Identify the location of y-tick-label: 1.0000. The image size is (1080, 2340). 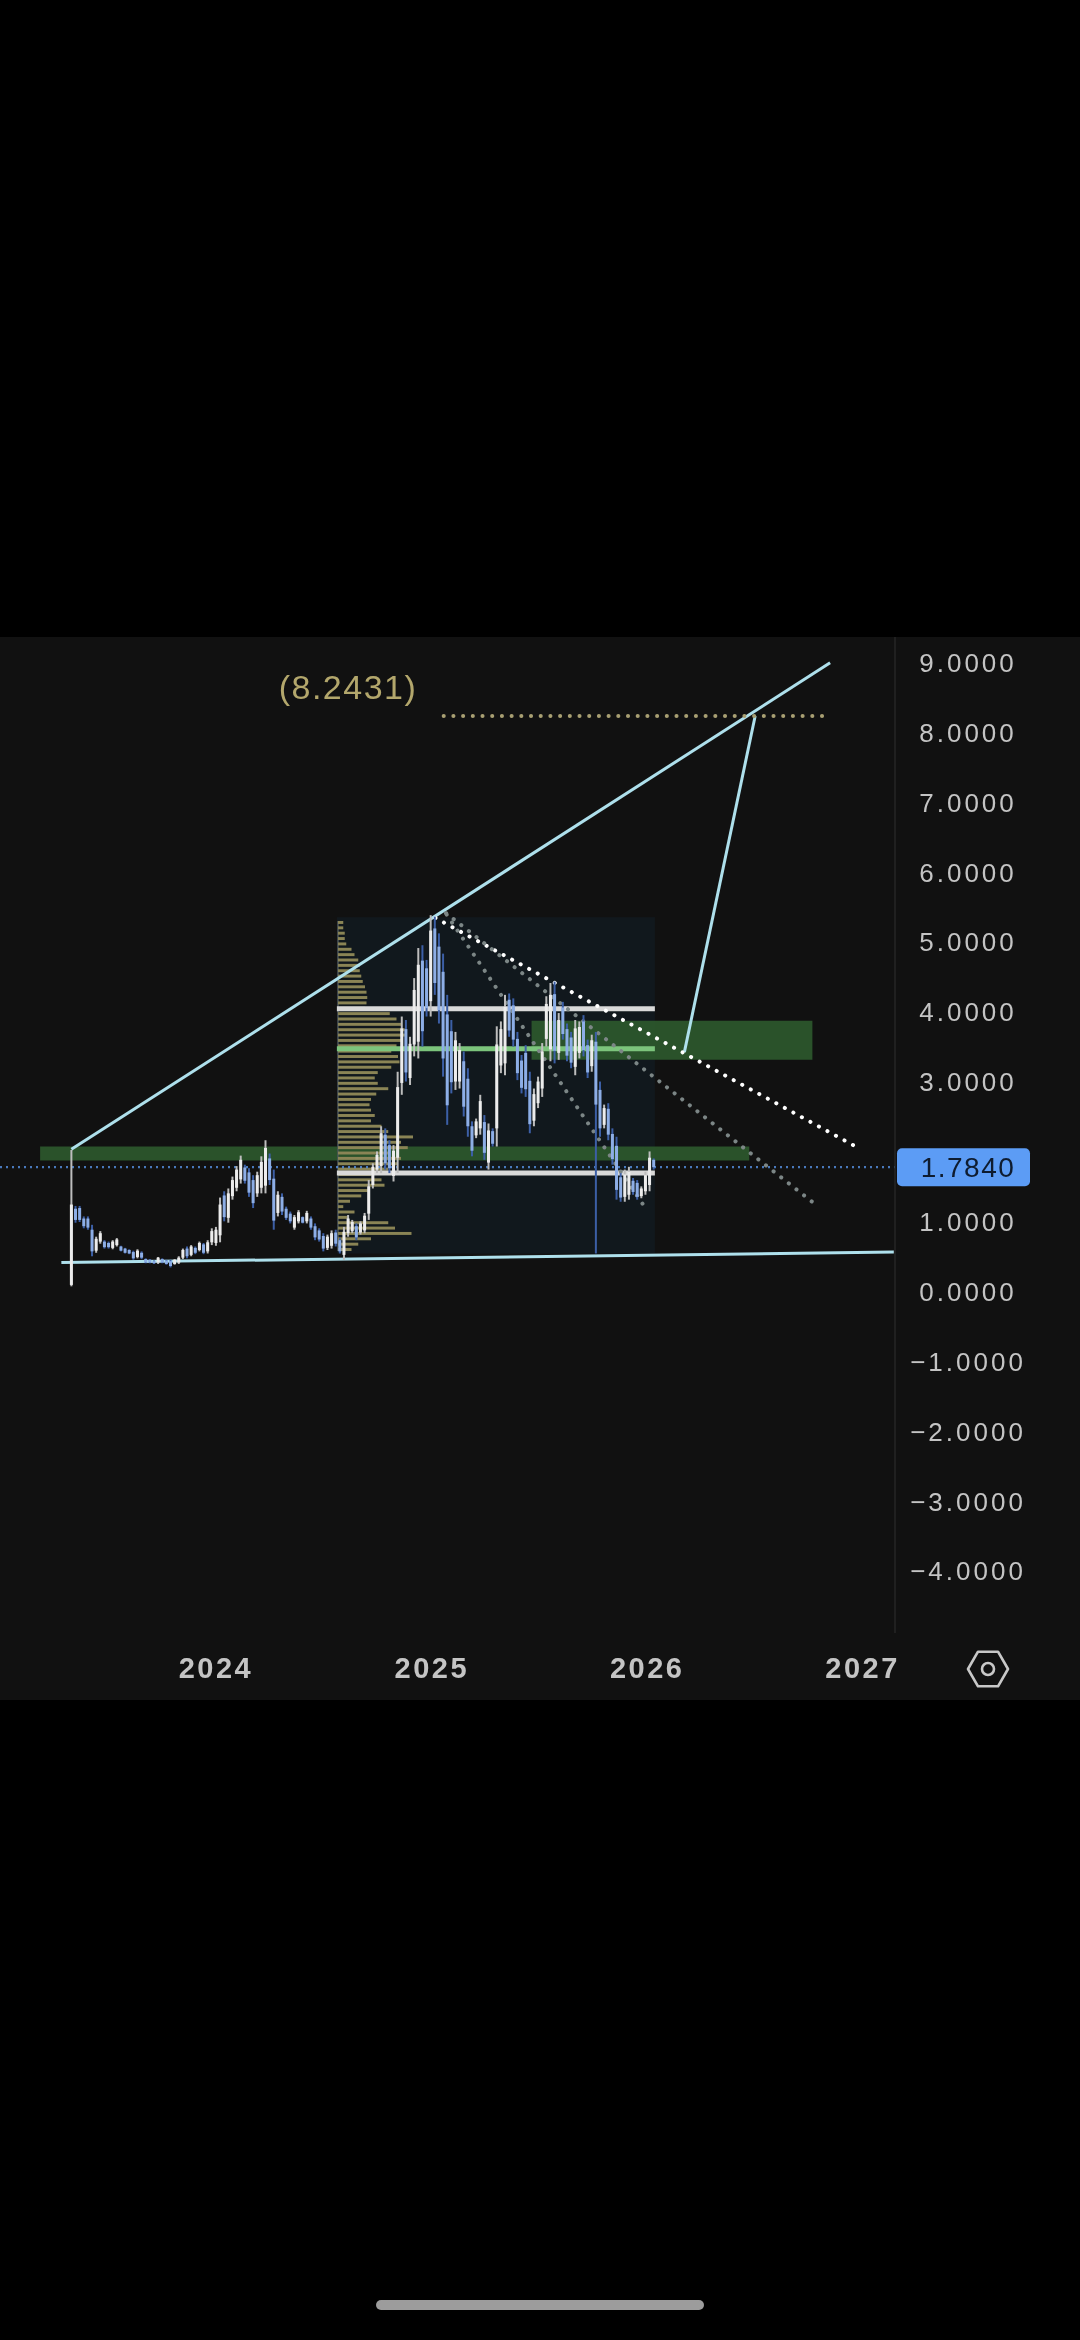
(968, 1222).